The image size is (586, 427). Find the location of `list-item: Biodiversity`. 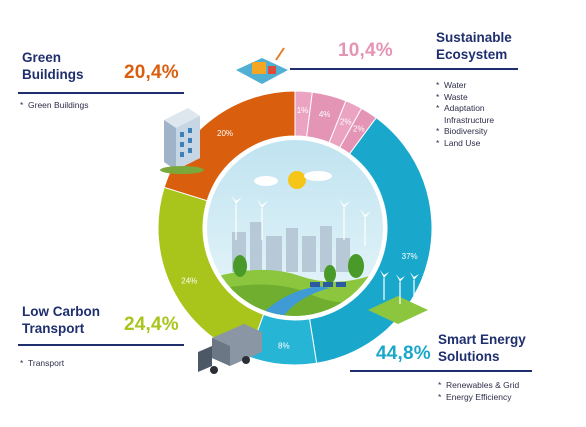

list-item: Biodiversity is located at coordinates (486, 132).